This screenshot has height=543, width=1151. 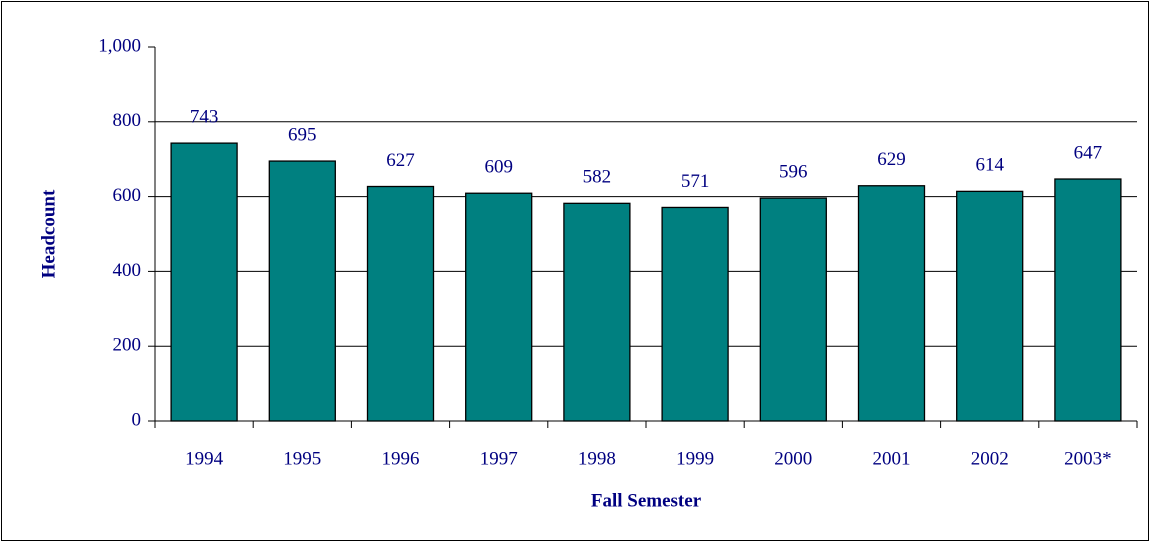 What do you see at coordinates (990, 458) in the screenshot?
I see `x-tick-label: 2002` at bounding box center [990, 458].